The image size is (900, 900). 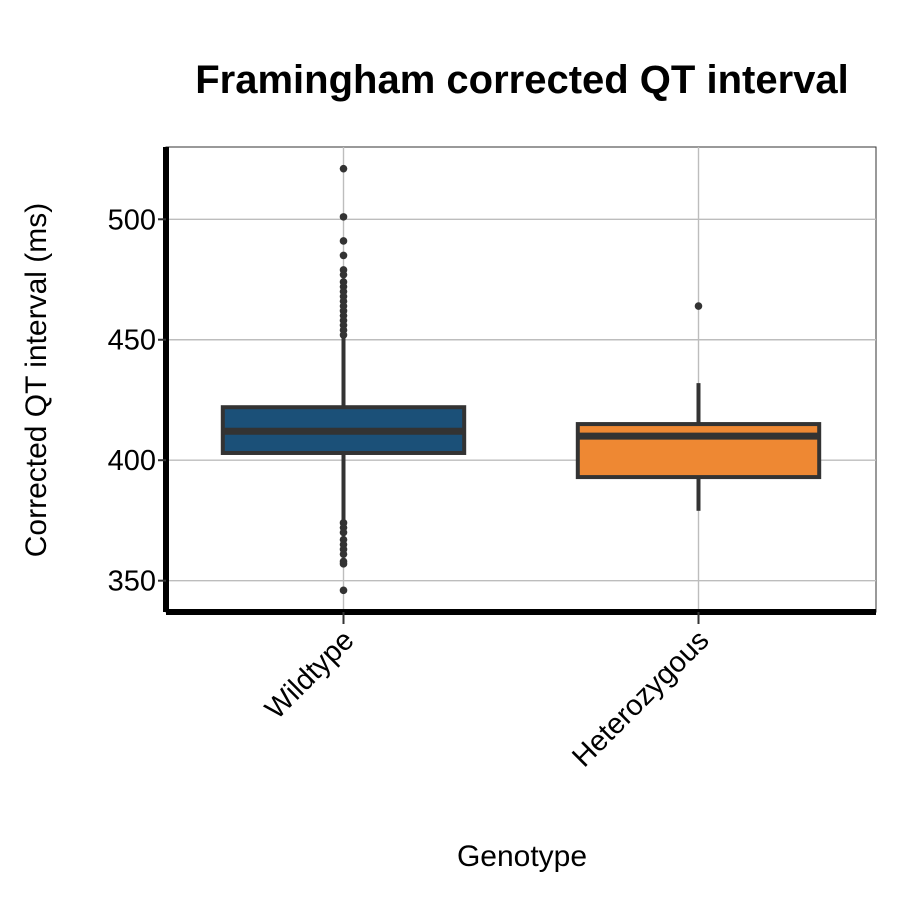 I want to click on y-tick-label: 450, so click(x=132, y=341).